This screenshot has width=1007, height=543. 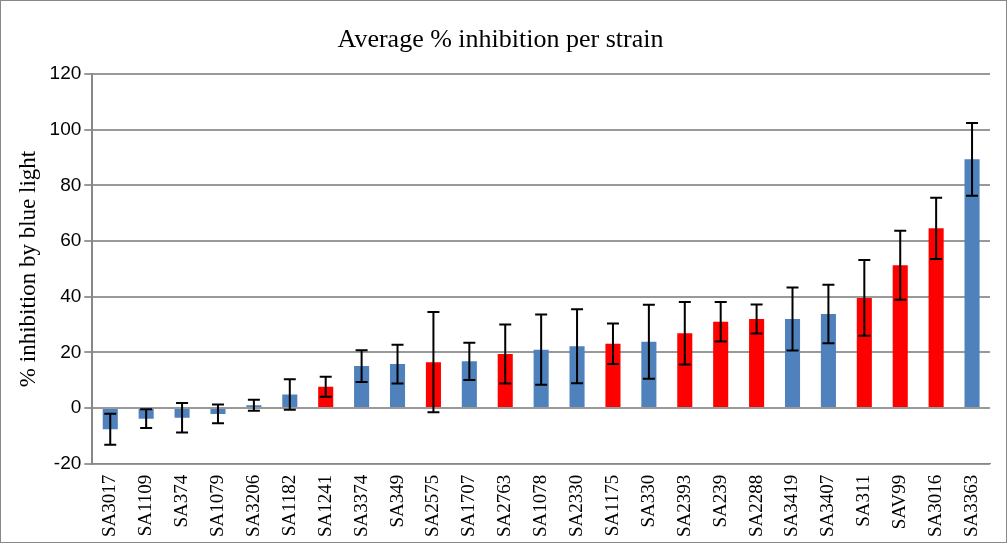 I want to click on y-tick-label: 60, so click(x=71, y=240).